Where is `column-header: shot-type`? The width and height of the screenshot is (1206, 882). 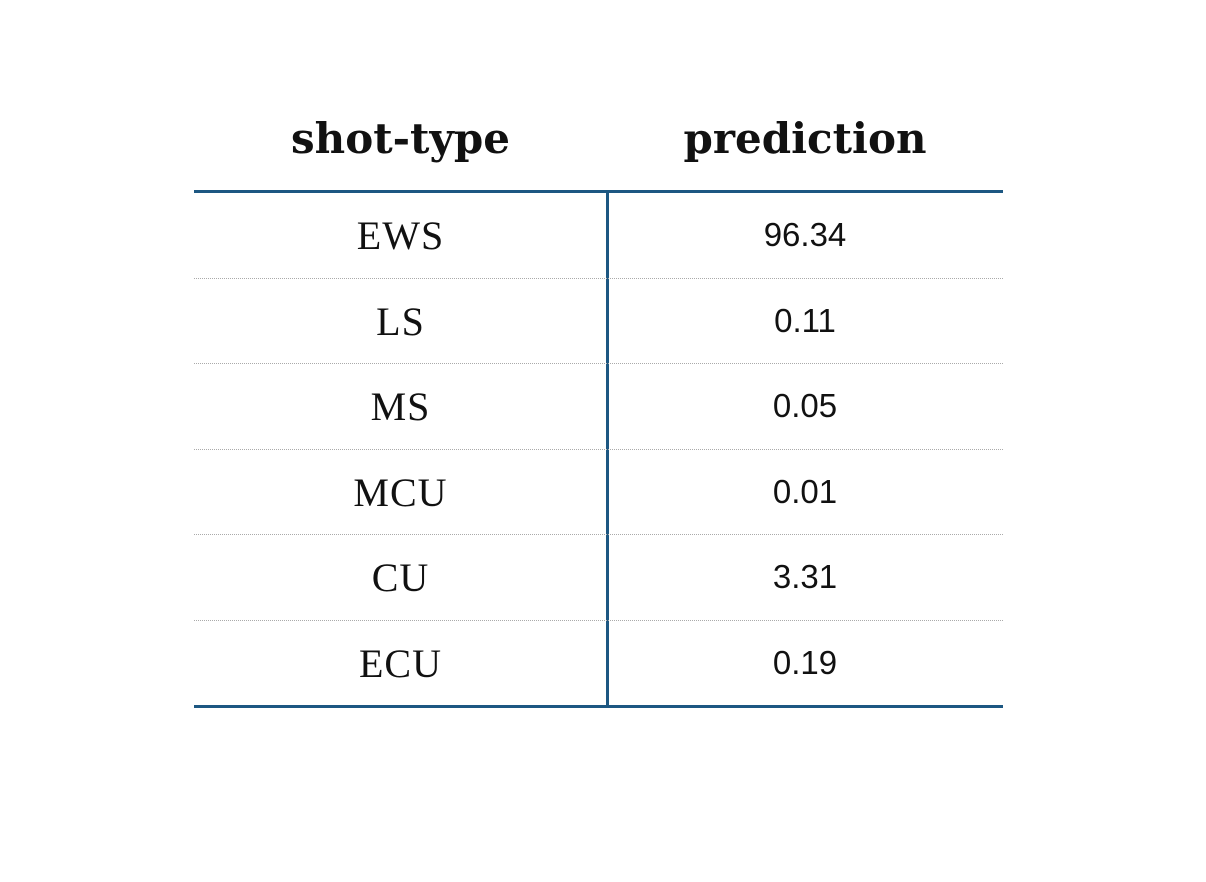 column-header: shot-type is located at coordinates (400, 138).